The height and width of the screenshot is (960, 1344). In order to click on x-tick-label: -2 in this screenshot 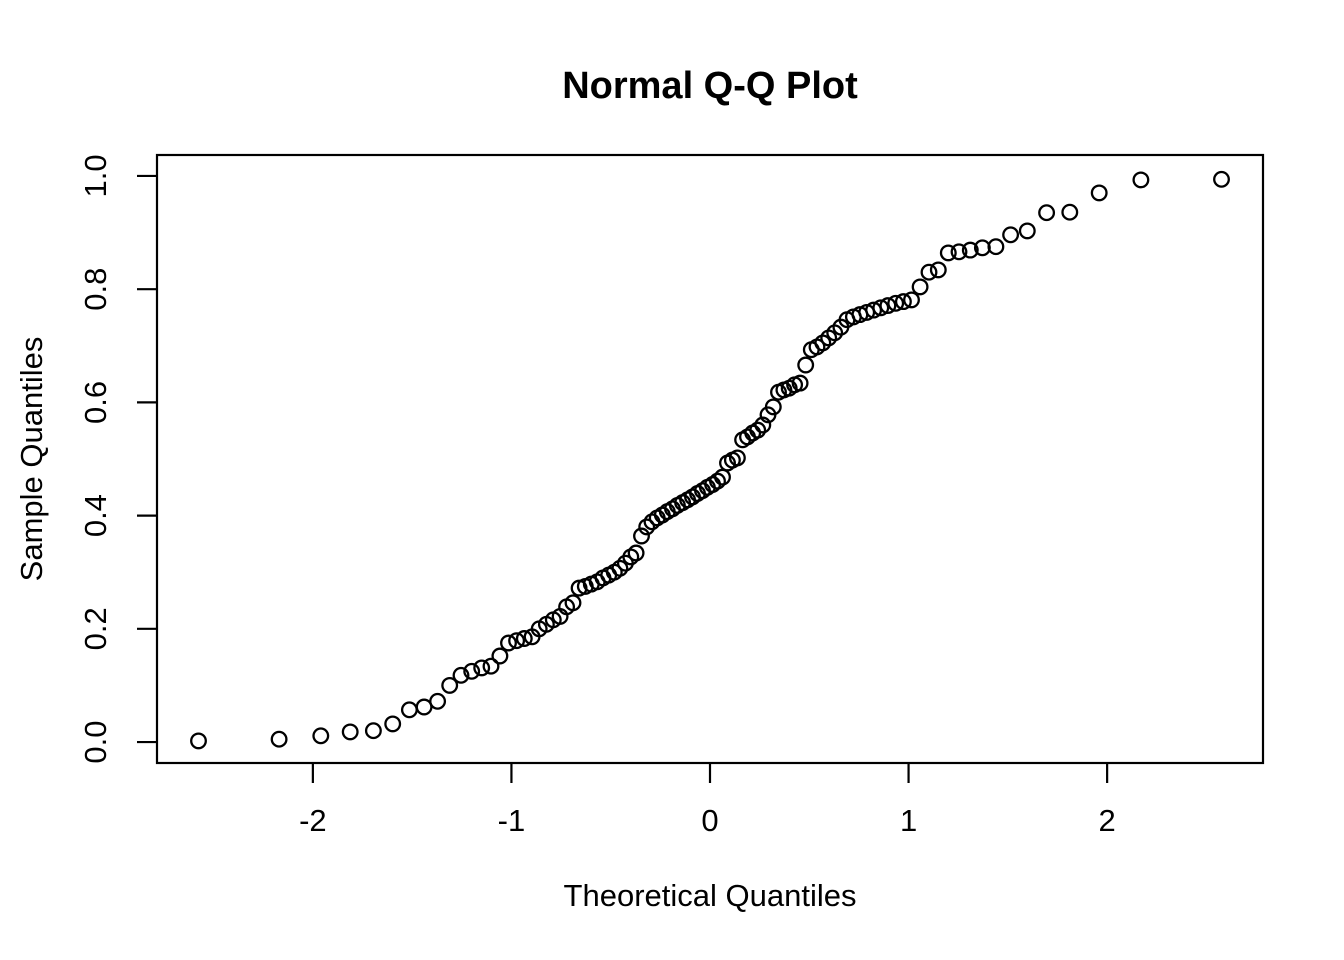, I will do `click(313, 820)`.